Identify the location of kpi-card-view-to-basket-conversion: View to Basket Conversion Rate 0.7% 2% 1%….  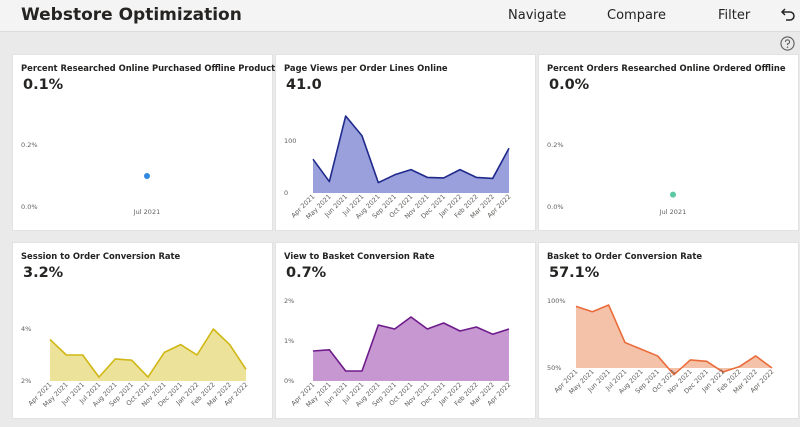
(405, 330).